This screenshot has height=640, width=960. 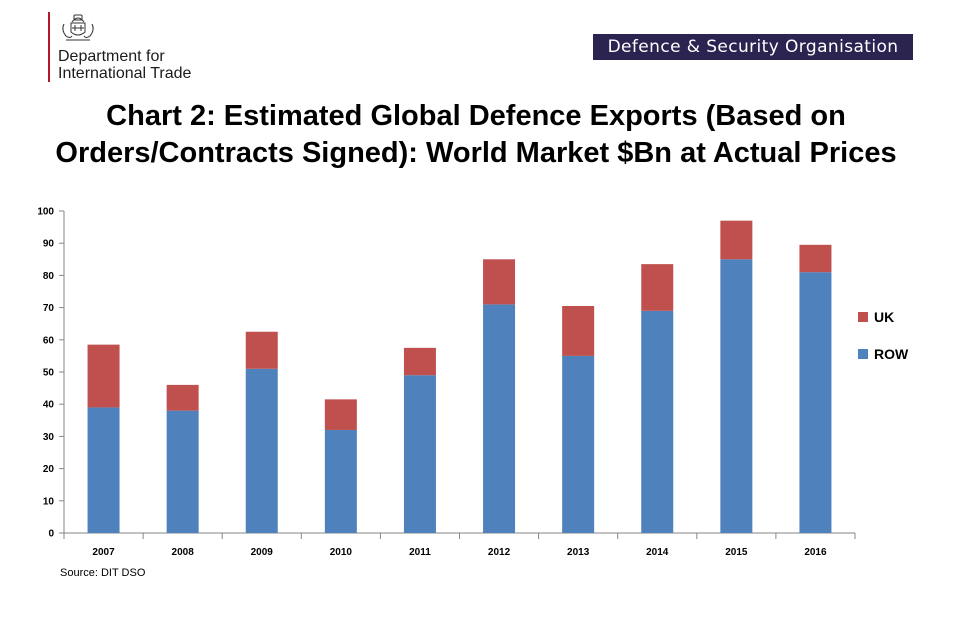 What do you see at coordinates (419, 361) in the screenshot?
I see `bar-uk-2011` at bounding box center [419, 361].